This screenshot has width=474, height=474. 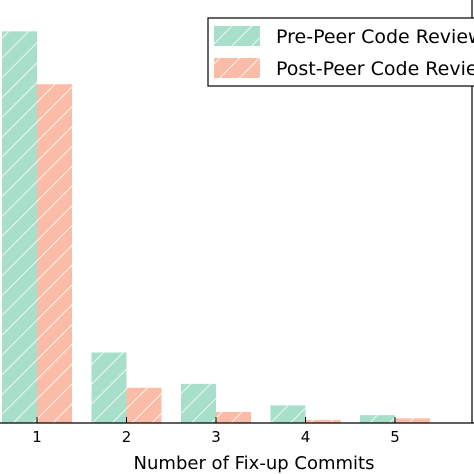 I want to click on x-tick-label-2: 2, so click(x=127, y=437).